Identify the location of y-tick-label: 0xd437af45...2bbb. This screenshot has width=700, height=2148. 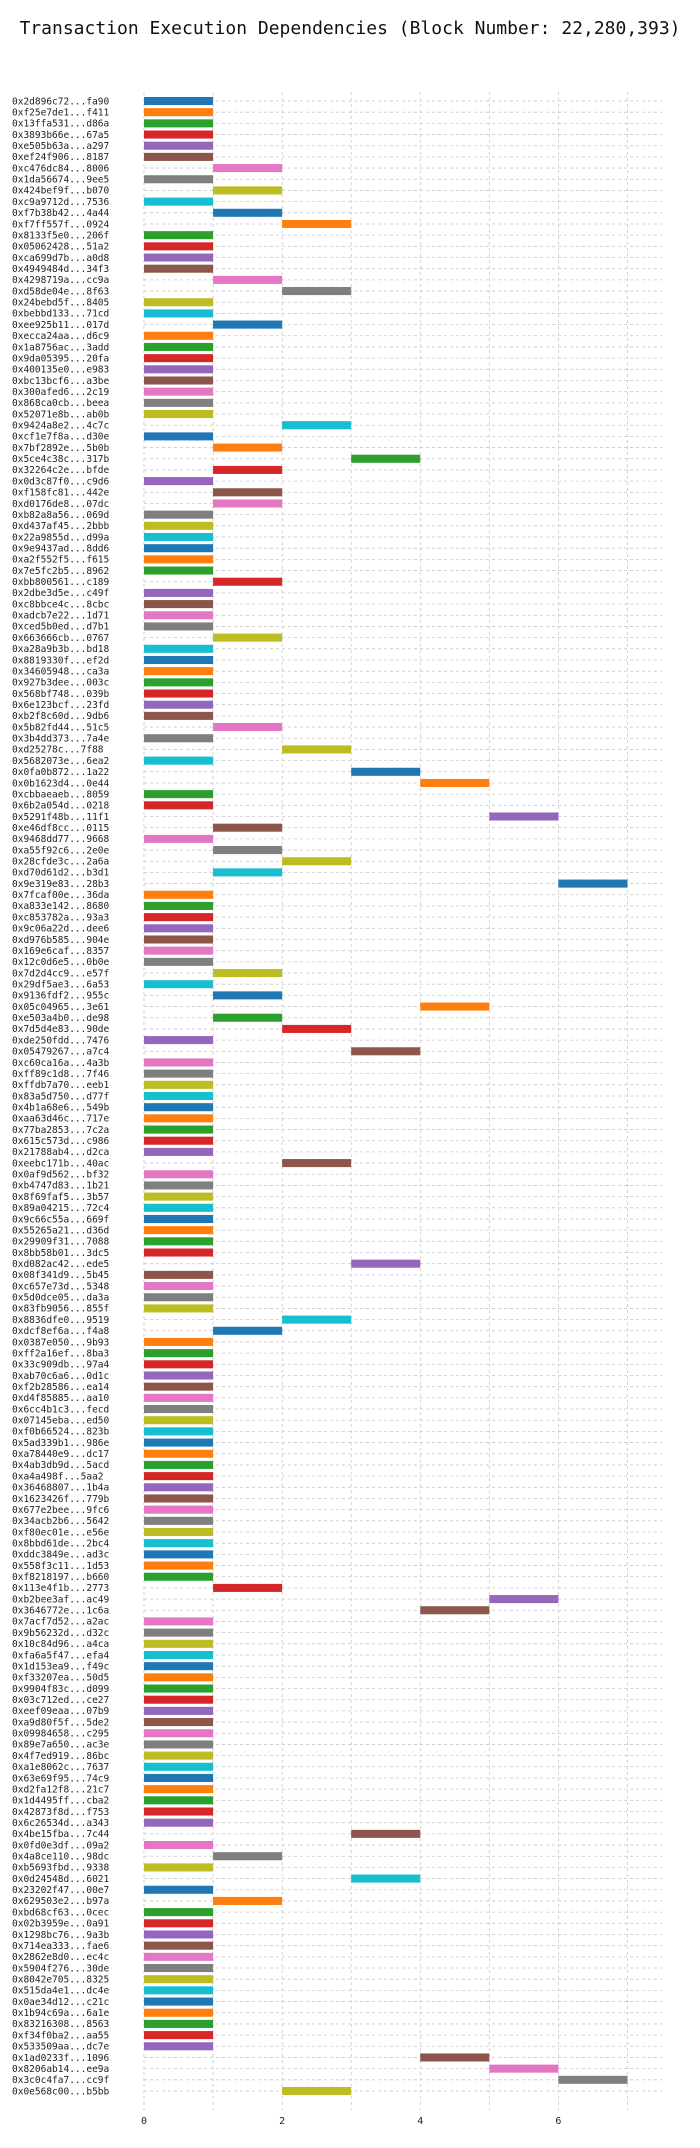
(61, 526).